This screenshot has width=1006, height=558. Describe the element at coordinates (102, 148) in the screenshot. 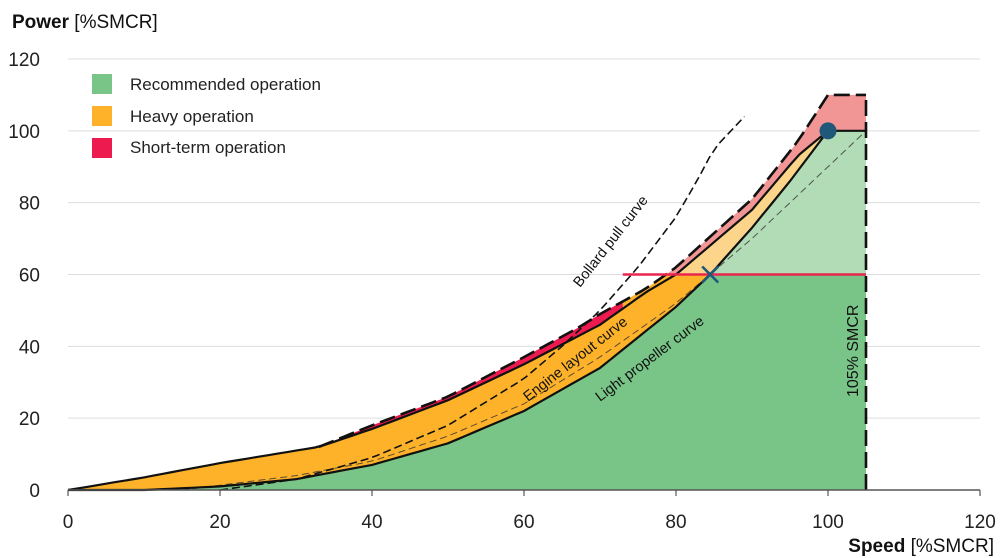

I see `legend-swatch-short-term` at that location.